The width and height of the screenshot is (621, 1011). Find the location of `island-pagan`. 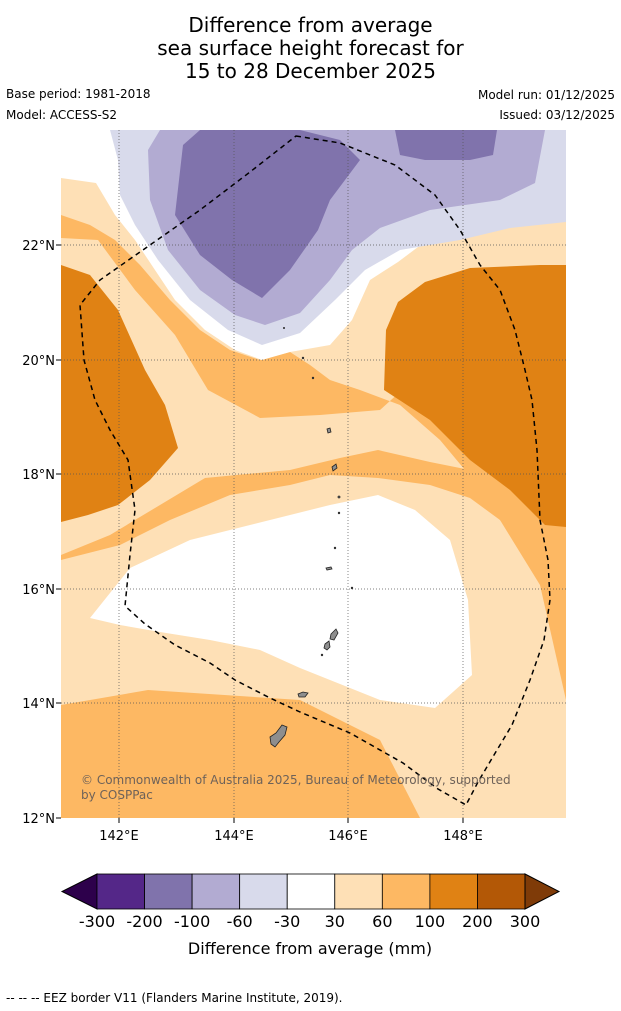

island-pagan is located at coordinates (334, 467).